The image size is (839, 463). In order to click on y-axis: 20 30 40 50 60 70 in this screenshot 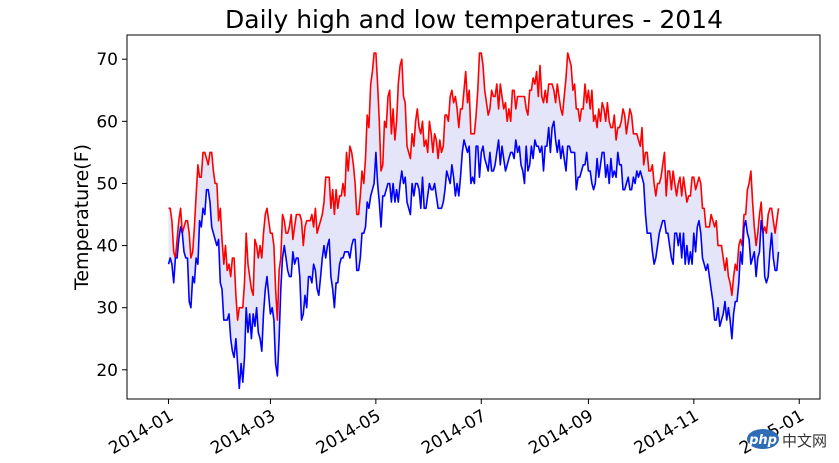, I will do `click(111, 215)`.